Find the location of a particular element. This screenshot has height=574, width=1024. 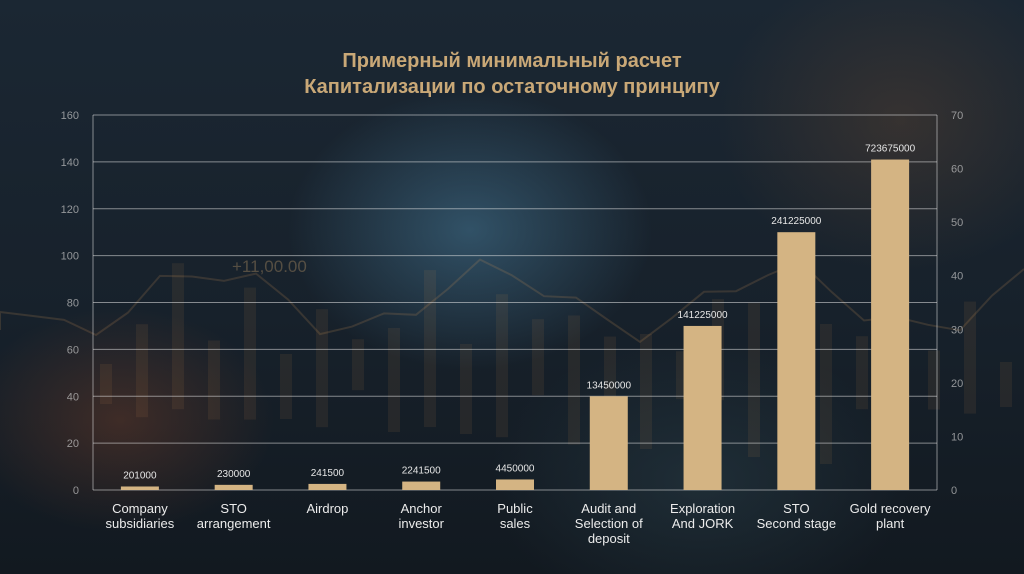

x-category-label: Airdrop is located at coordinates (327, 508).